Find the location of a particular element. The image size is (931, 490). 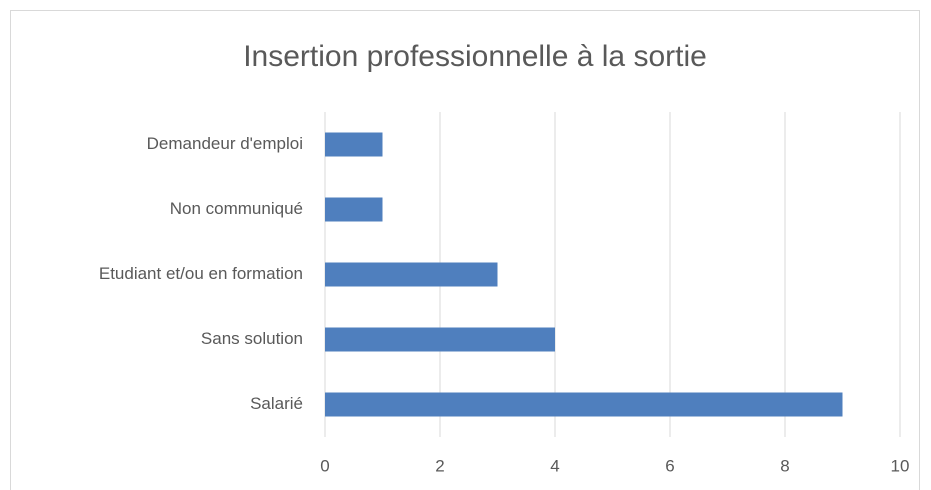

y-tick-label: Salarié is located at coordinates (276, 403).